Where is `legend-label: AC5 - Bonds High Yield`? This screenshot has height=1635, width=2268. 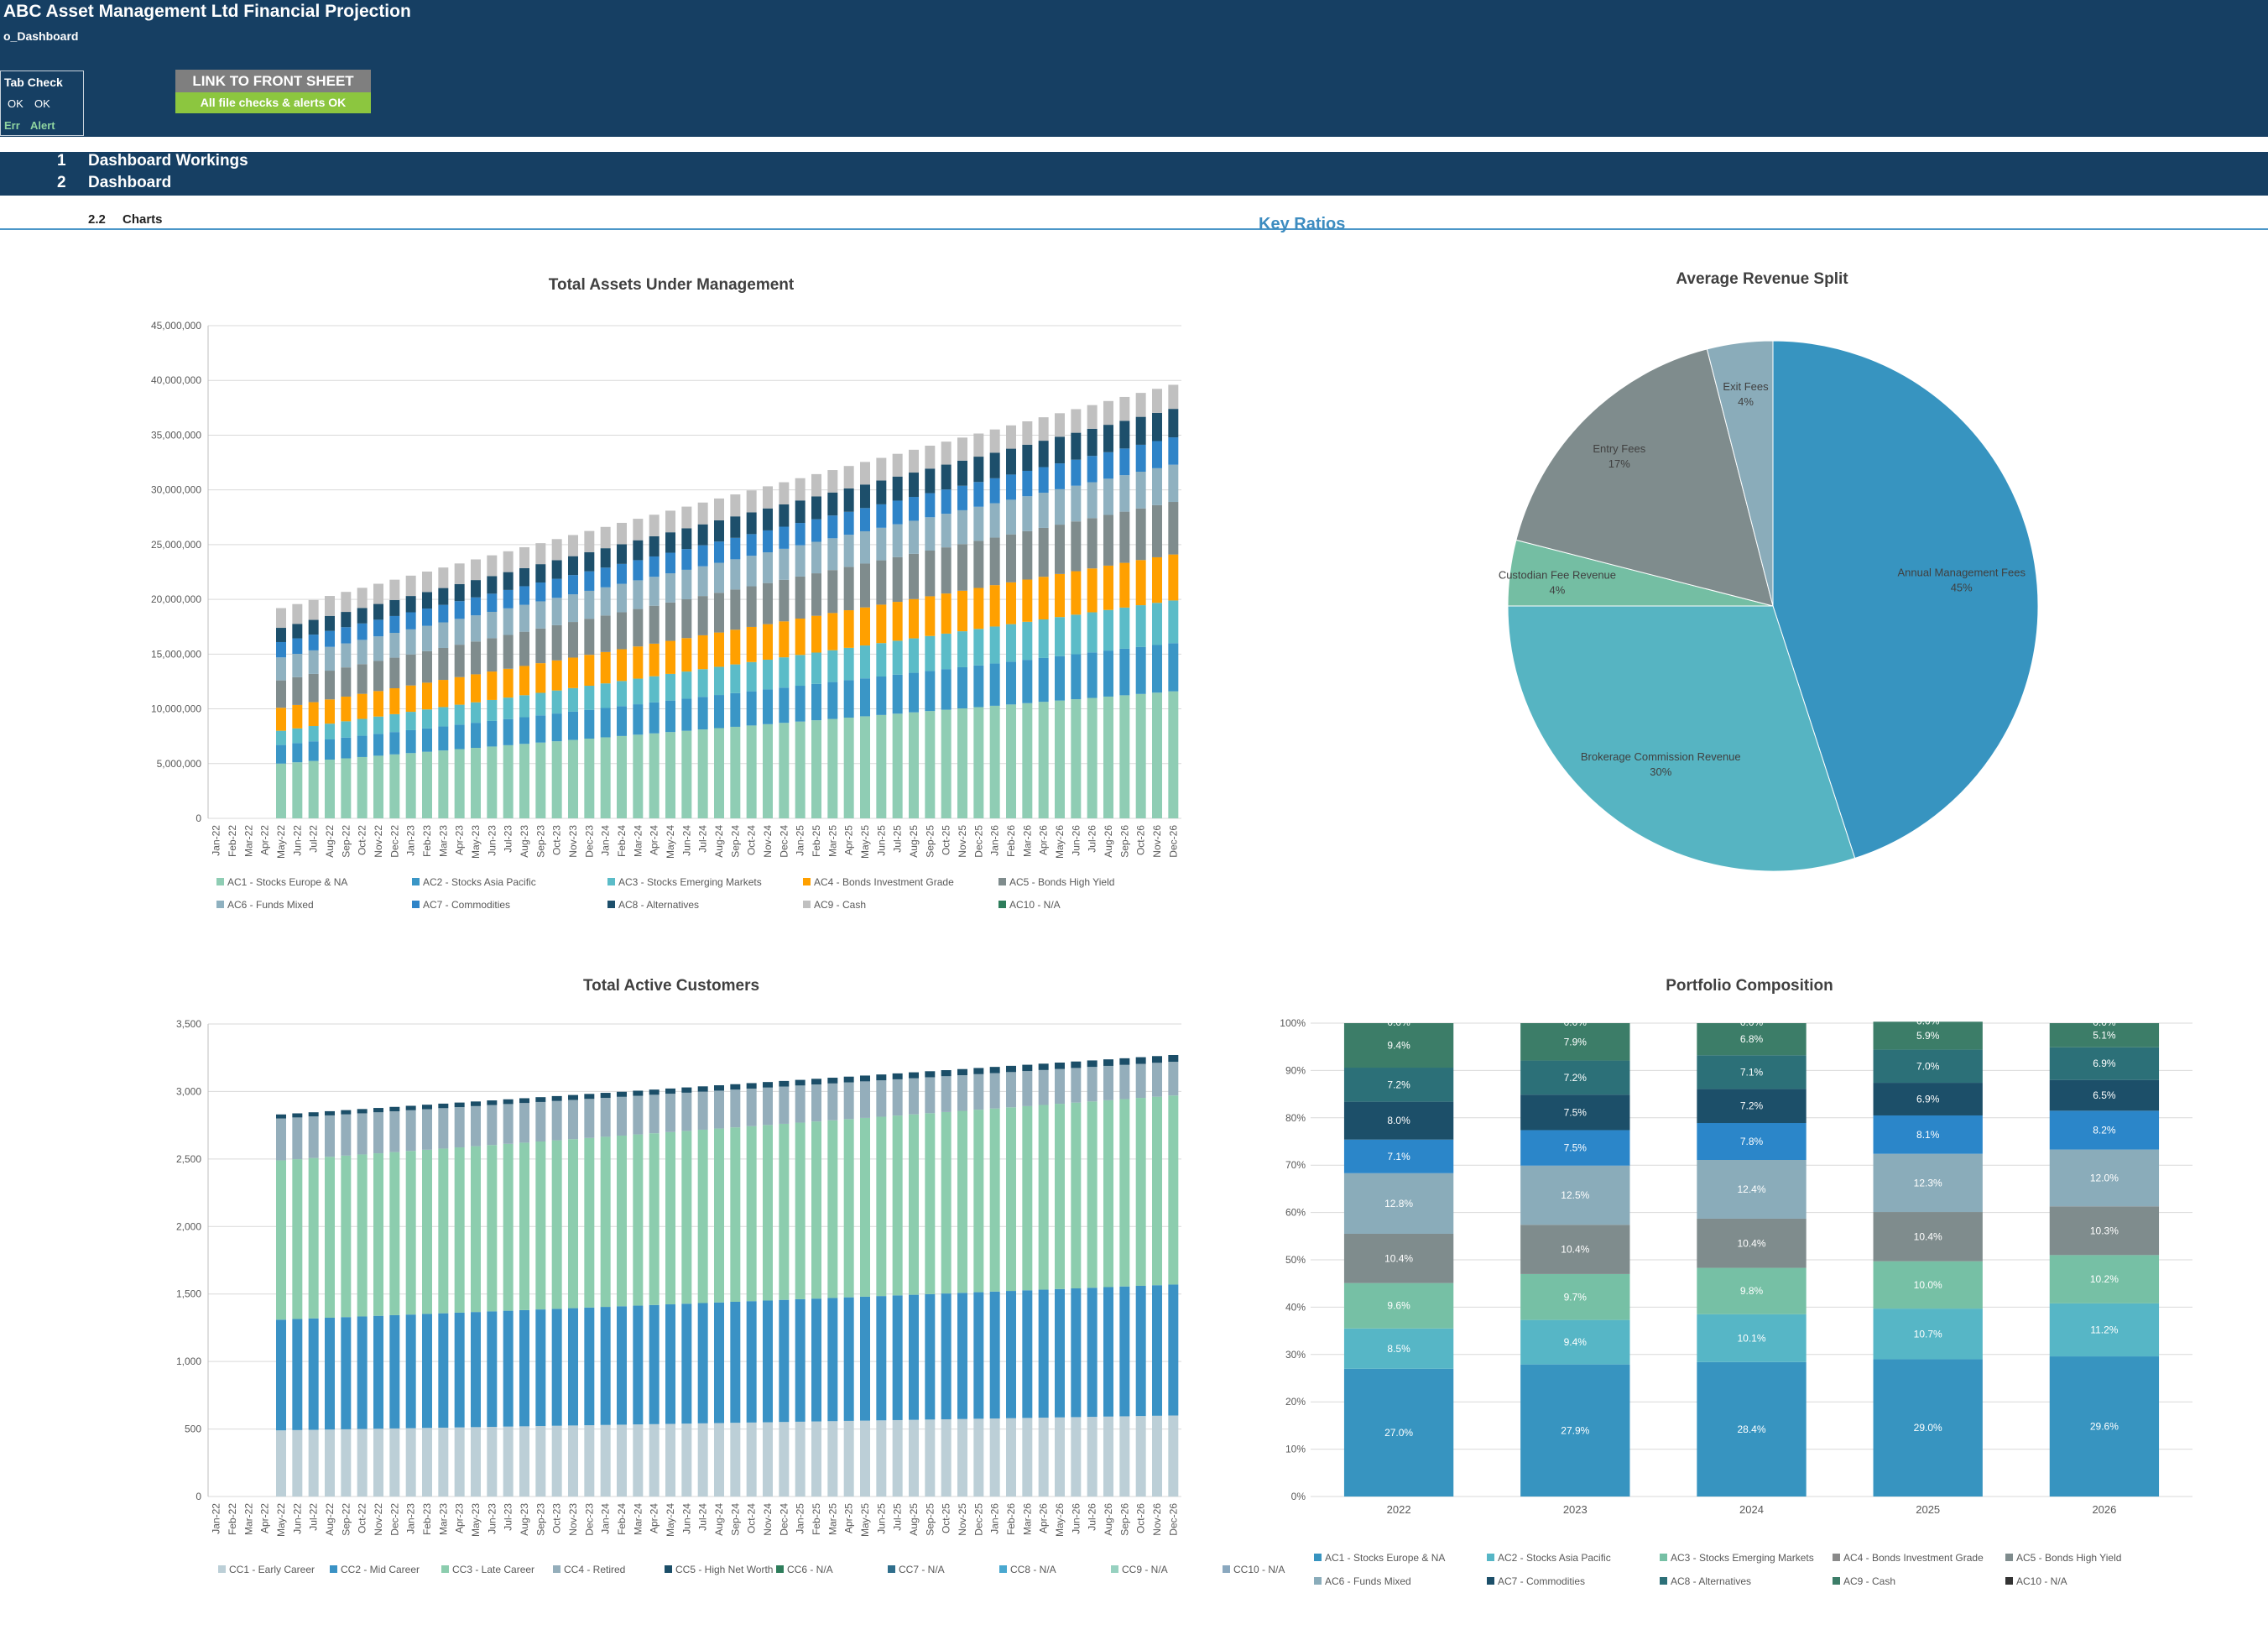 legend-label: AC5 - Bonds High Yield is located at coordinates (1061, 882).